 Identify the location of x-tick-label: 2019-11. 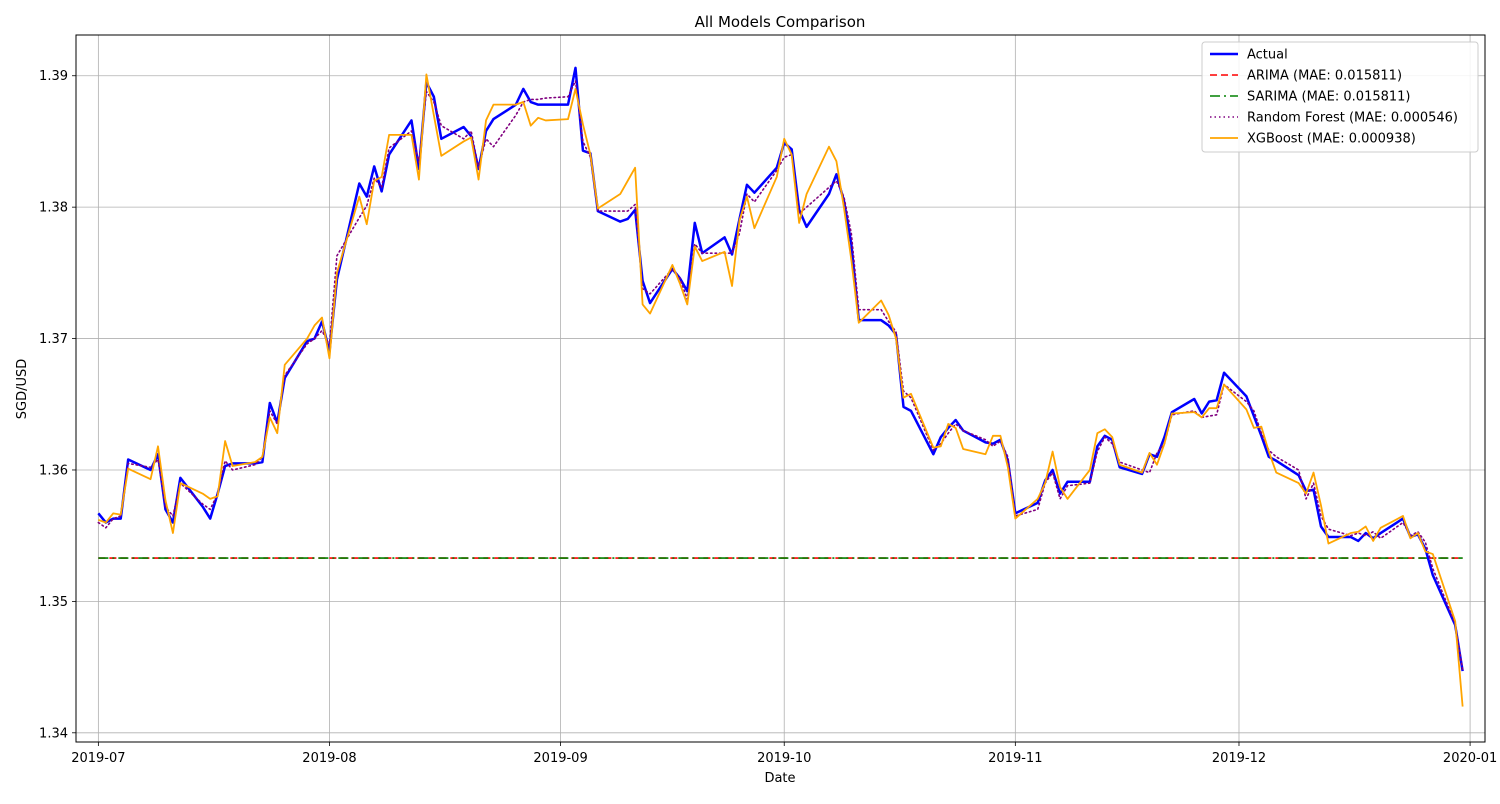
(1015, 758).